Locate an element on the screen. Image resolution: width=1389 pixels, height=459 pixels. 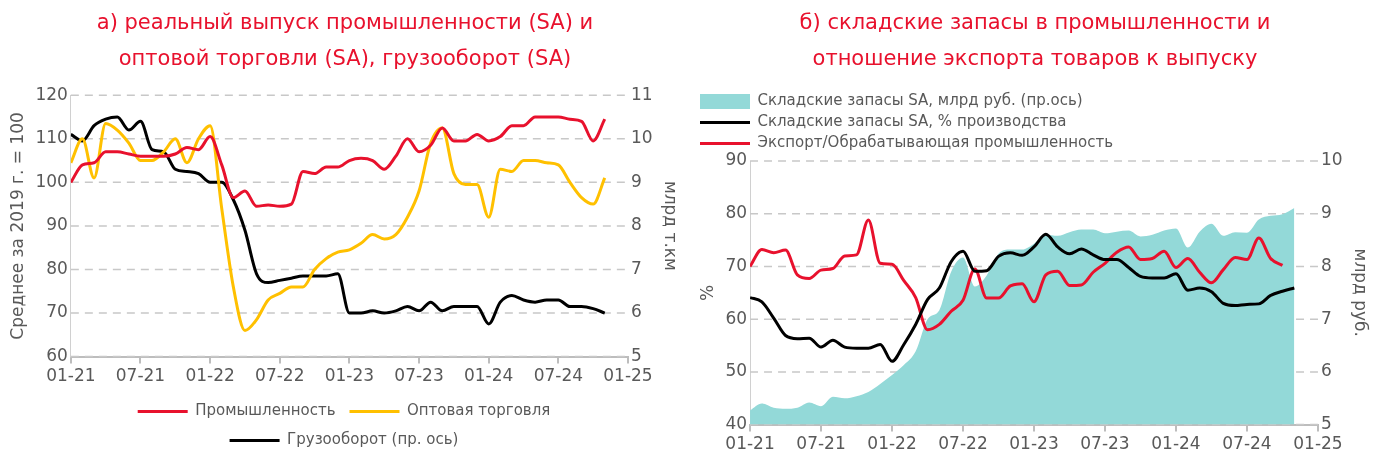
legend-label: Промышленность is located at coordinates (265, 410).